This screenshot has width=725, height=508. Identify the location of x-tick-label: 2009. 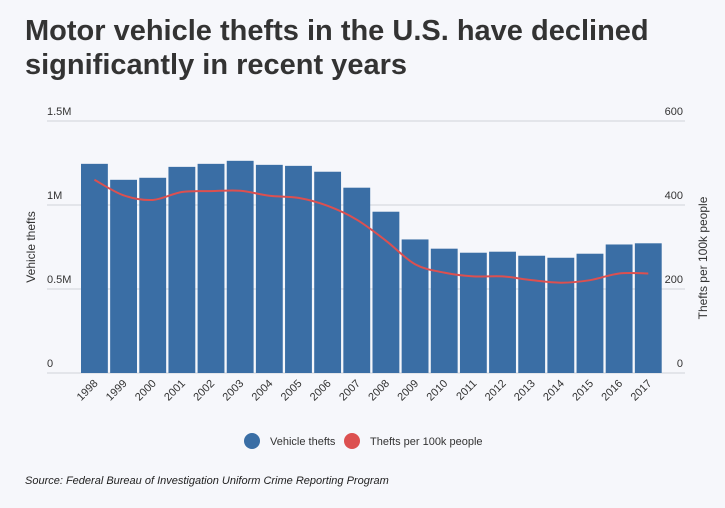
(408, 391).